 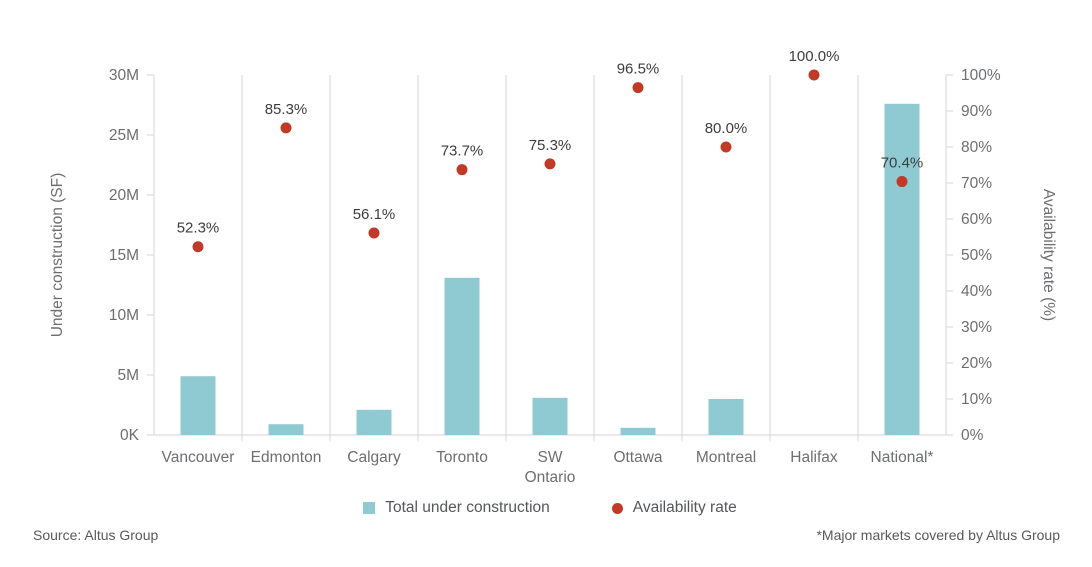 What do you see at coordinates (638, 69) in the screenshot?
I see `point-label-ottawa: 96.5%` at bounding box center [638, 69].